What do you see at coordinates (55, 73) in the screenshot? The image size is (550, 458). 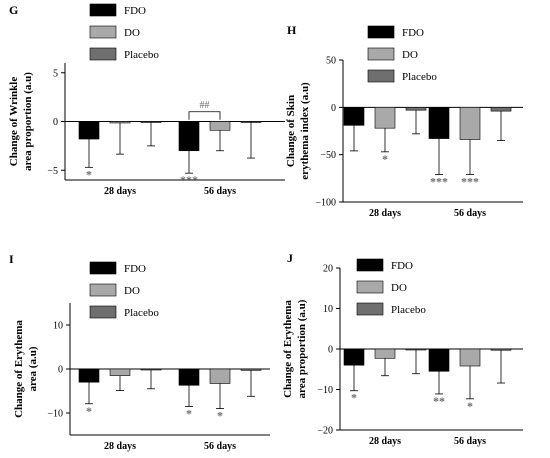 I see `y-tick-label: 5` at bounding box center [55, 73].